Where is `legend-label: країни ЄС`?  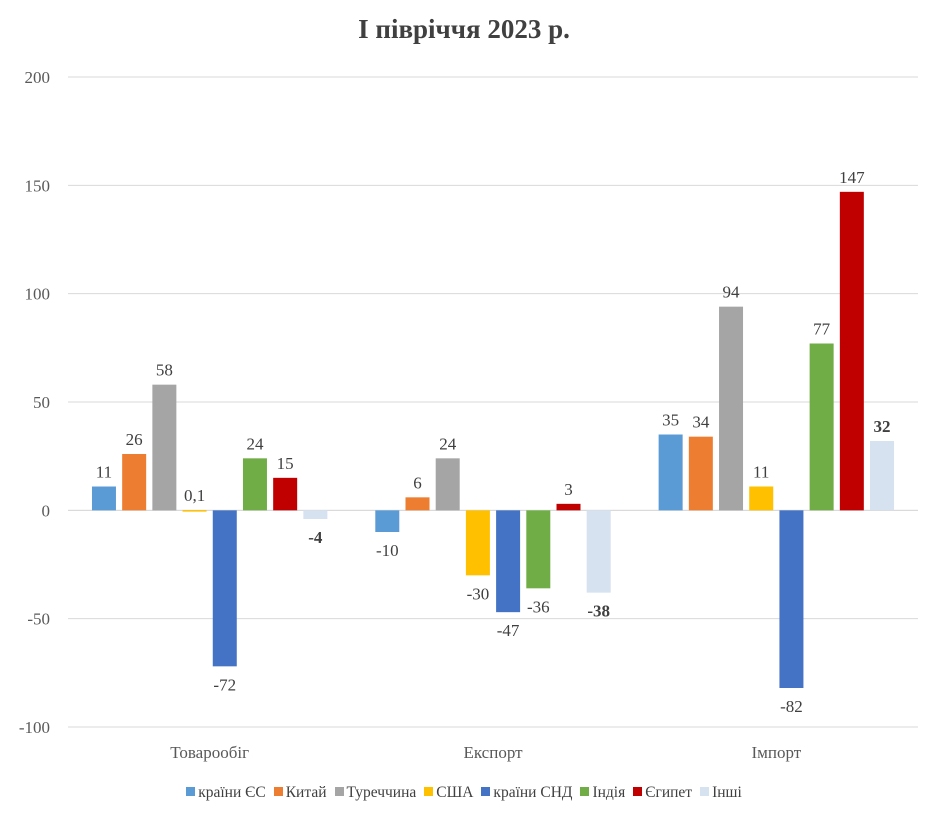
legend-label: країни ЄС is located at coordinates (232, 792).